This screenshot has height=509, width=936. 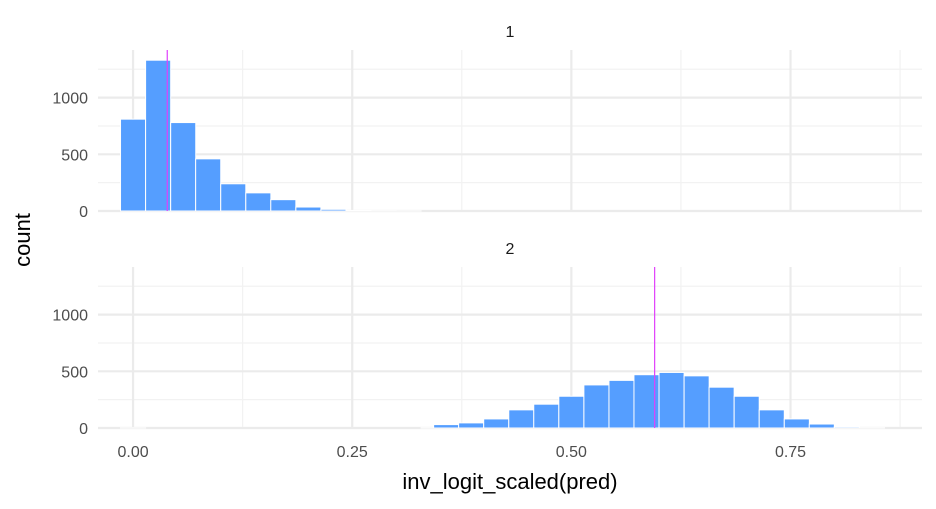 What do you see at coordinates (790, 452) in the screenshot?
I see `x-tick-label: 0.75` at bounding box center [790, 452].